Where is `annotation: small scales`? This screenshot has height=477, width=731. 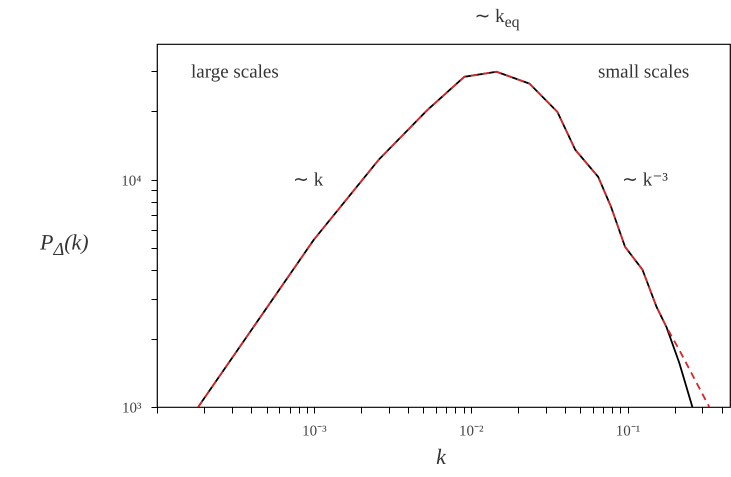
annotation: small scales is located at coordinates (644, 72).